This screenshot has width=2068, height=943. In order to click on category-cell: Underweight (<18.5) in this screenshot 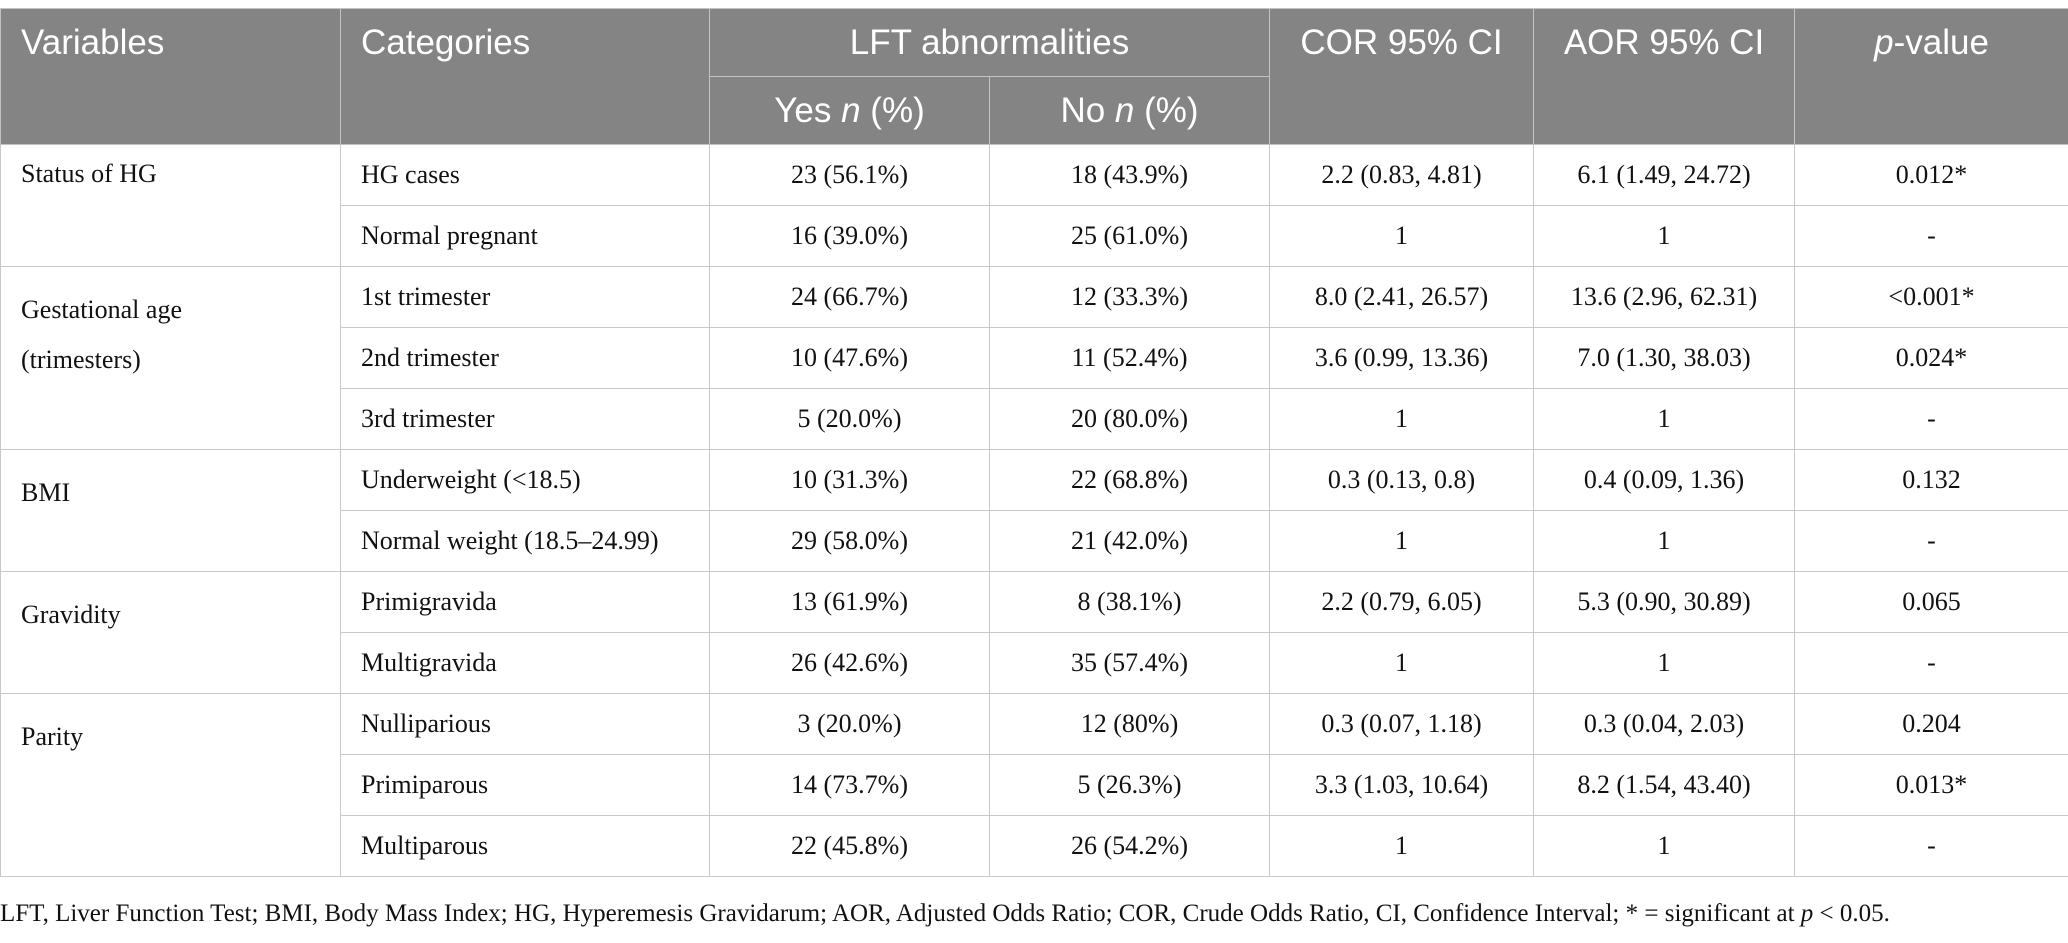, I will do `click(525, 480)`.